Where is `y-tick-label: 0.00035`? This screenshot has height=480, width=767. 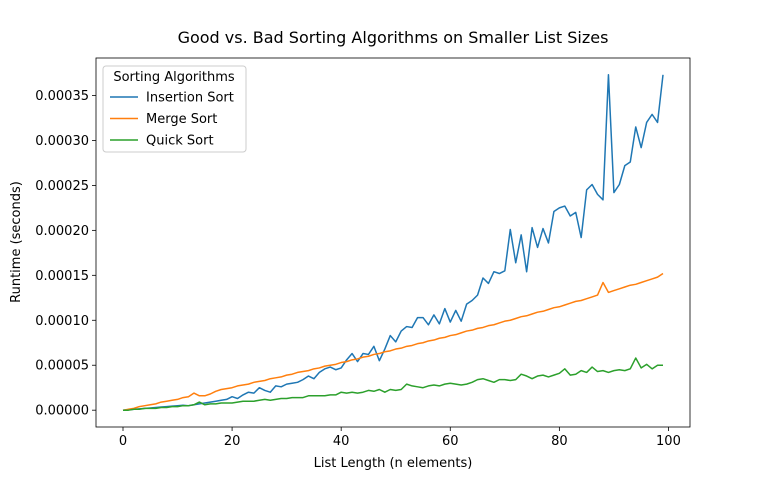
y-tick-label: 0.00035 is located at coordinates (62, 96).